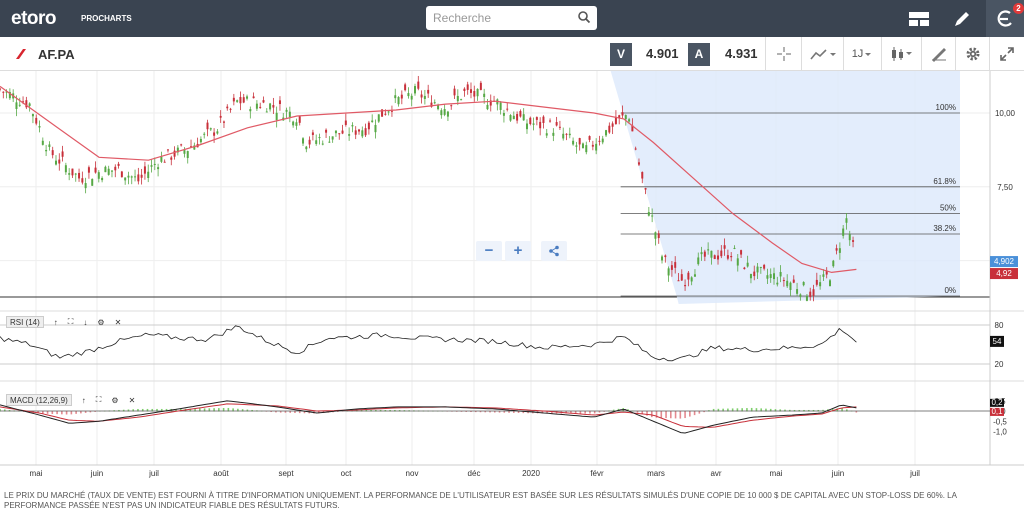 The image size is (1024, 511). I want to click on search-box, so click(511, 18).